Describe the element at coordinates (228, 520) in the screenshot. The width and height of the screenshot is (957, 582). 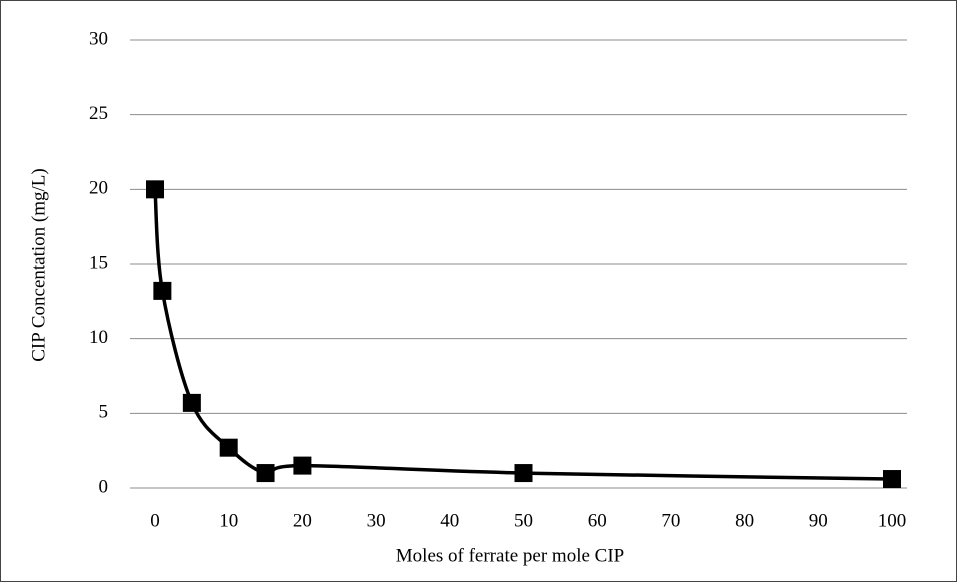
I see `x-tick-label: 10` at that location.